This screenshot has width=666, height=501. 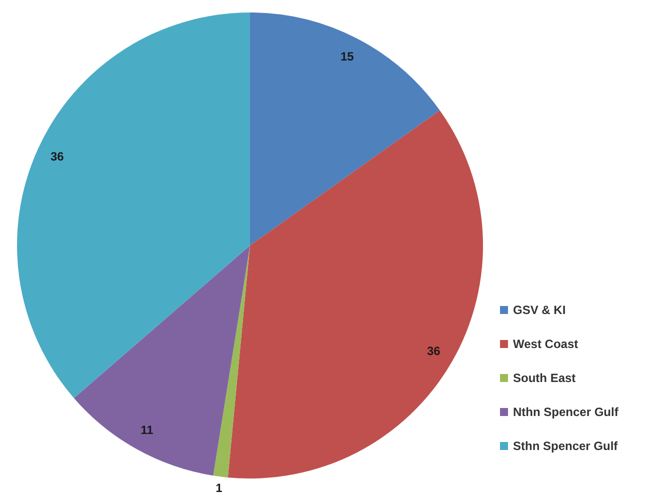 What do you see at coordinates (539, 310) in the screenshot?
I see `legend-label: GSV & KI` at bounding box center [539, 310].